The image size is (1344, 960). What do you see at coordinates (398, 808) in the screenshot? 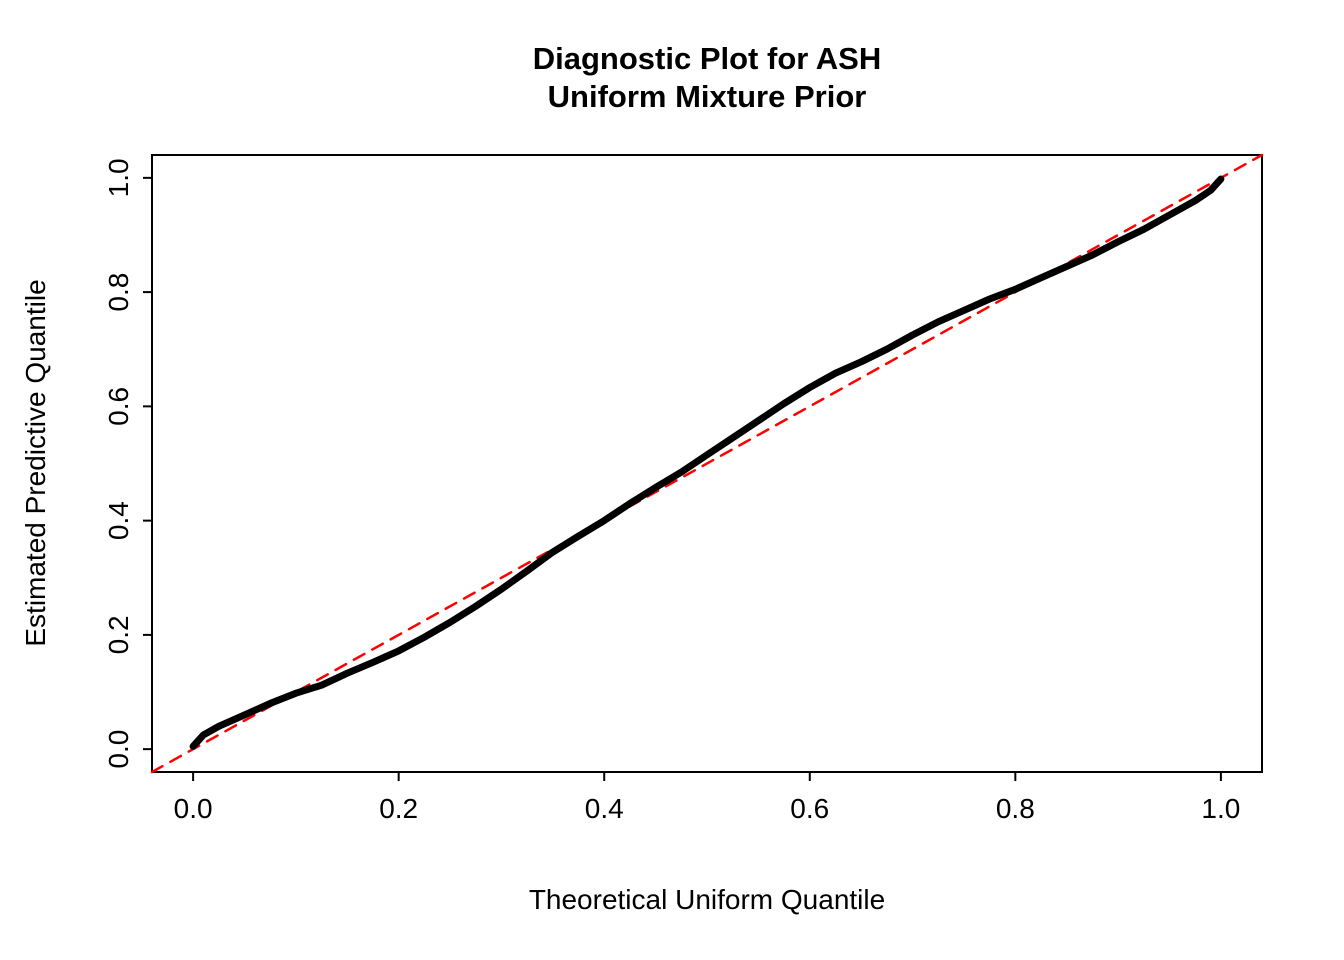
I see `x-tick-label: 0.2` at bounding box center [398, 808].